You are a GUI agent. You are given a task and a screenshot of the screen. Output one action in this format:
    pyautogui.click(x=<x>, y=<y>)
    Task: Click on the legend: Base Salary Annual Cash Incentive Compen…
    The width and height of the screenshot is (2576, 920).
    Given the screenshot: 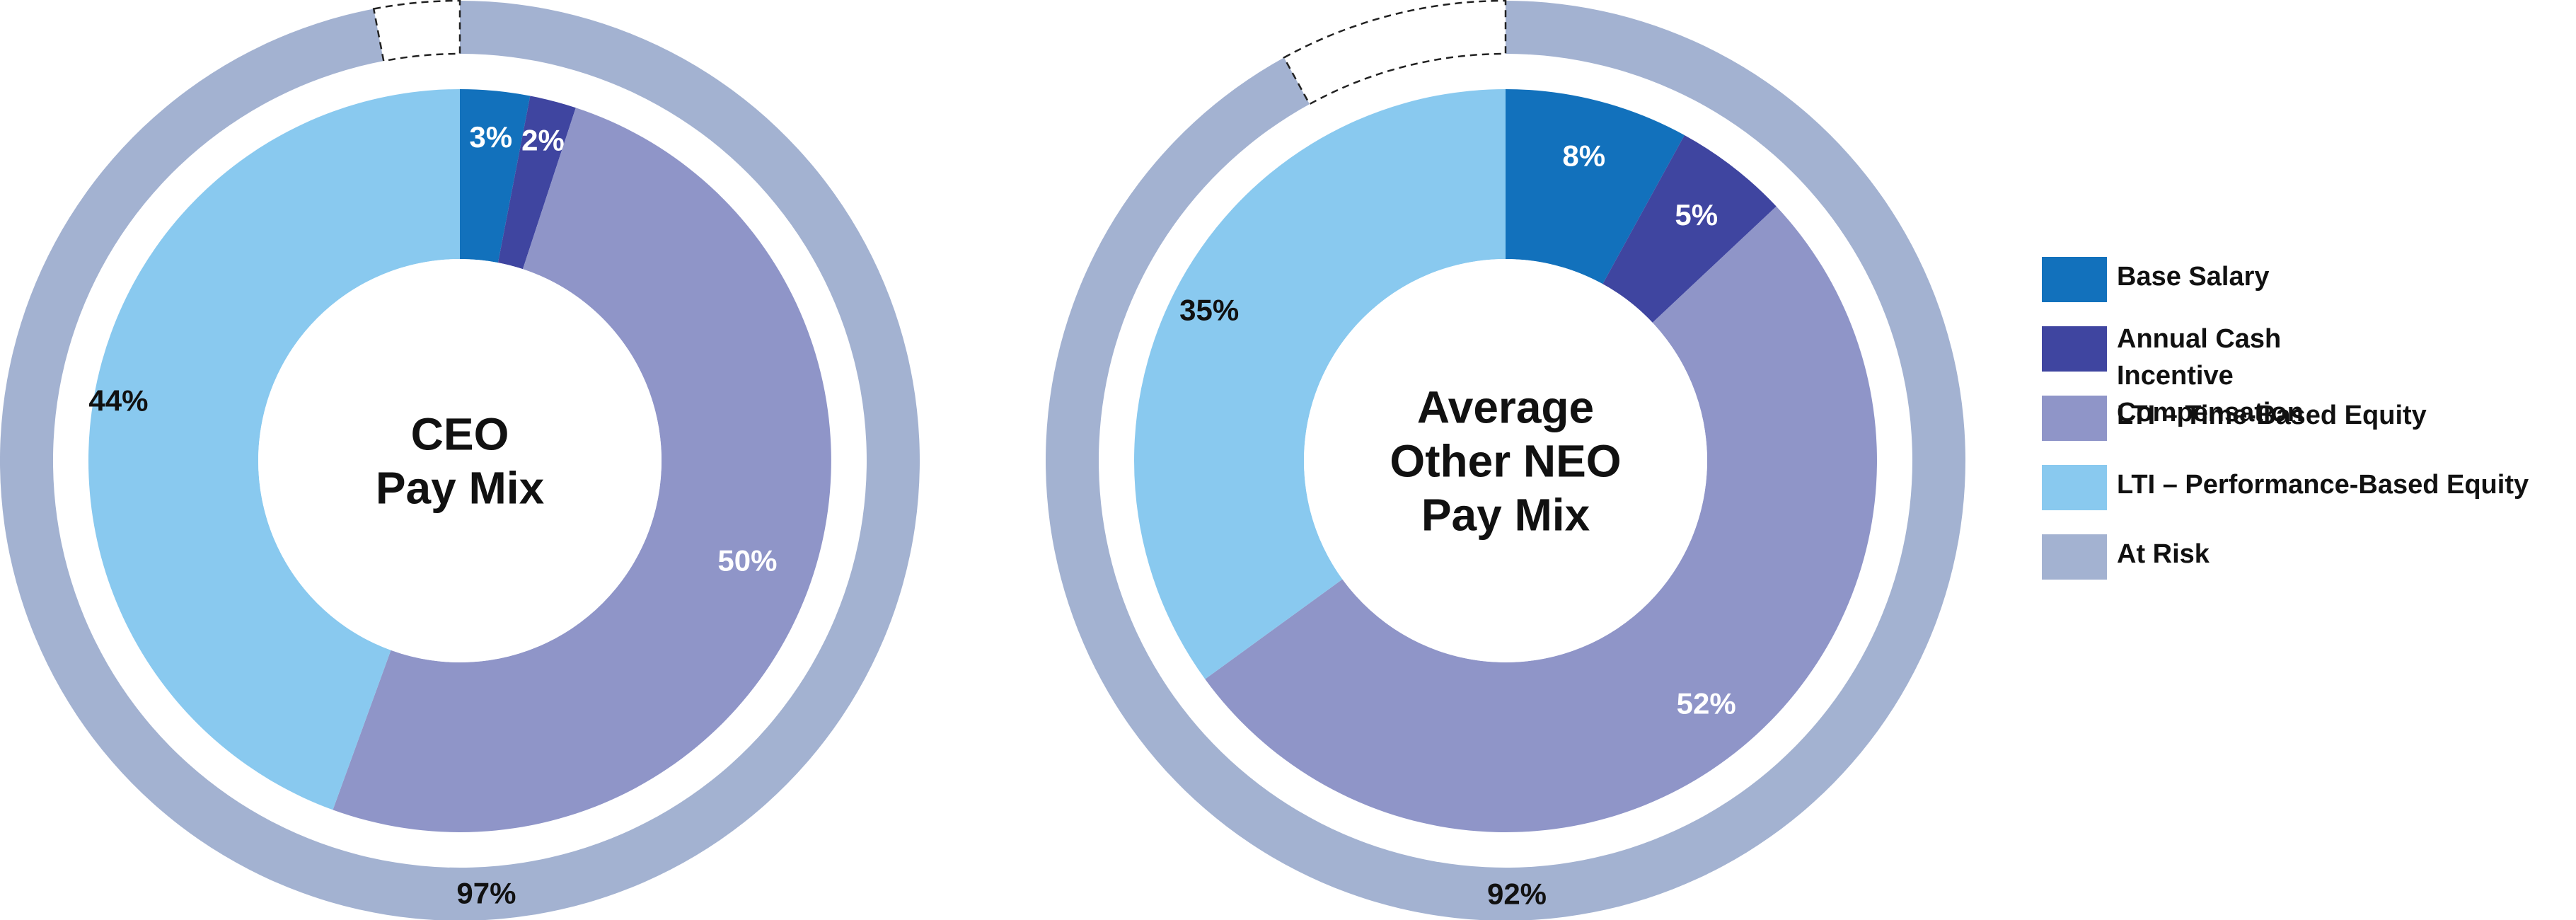 What is the action you would take?
    pyautogui.click(x=2303, y=431)
    